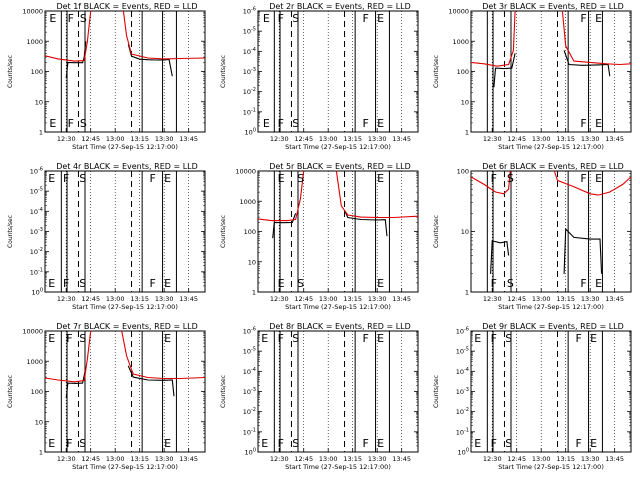  I want to click on y-tick-label: 10⁻⁴, so click(36, 211).